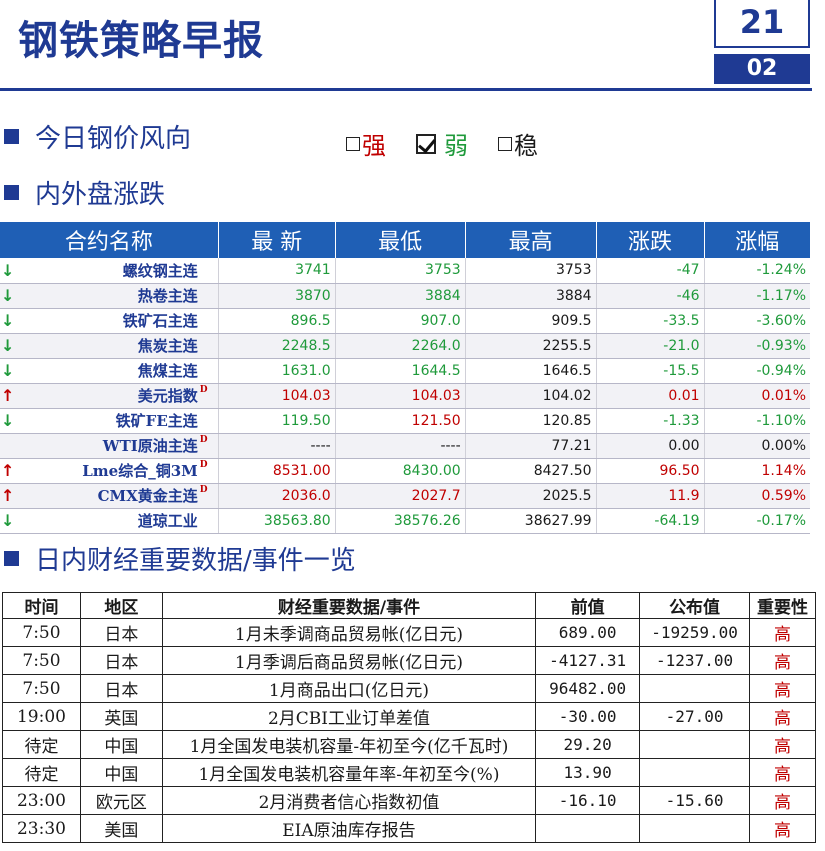  Describe the element at coordinates (405, 321) in the screenshot. I see `market-row: ↓ 铁矿石主连 896.5 907.0 909.5 -33.5 -3.60%` at that location.